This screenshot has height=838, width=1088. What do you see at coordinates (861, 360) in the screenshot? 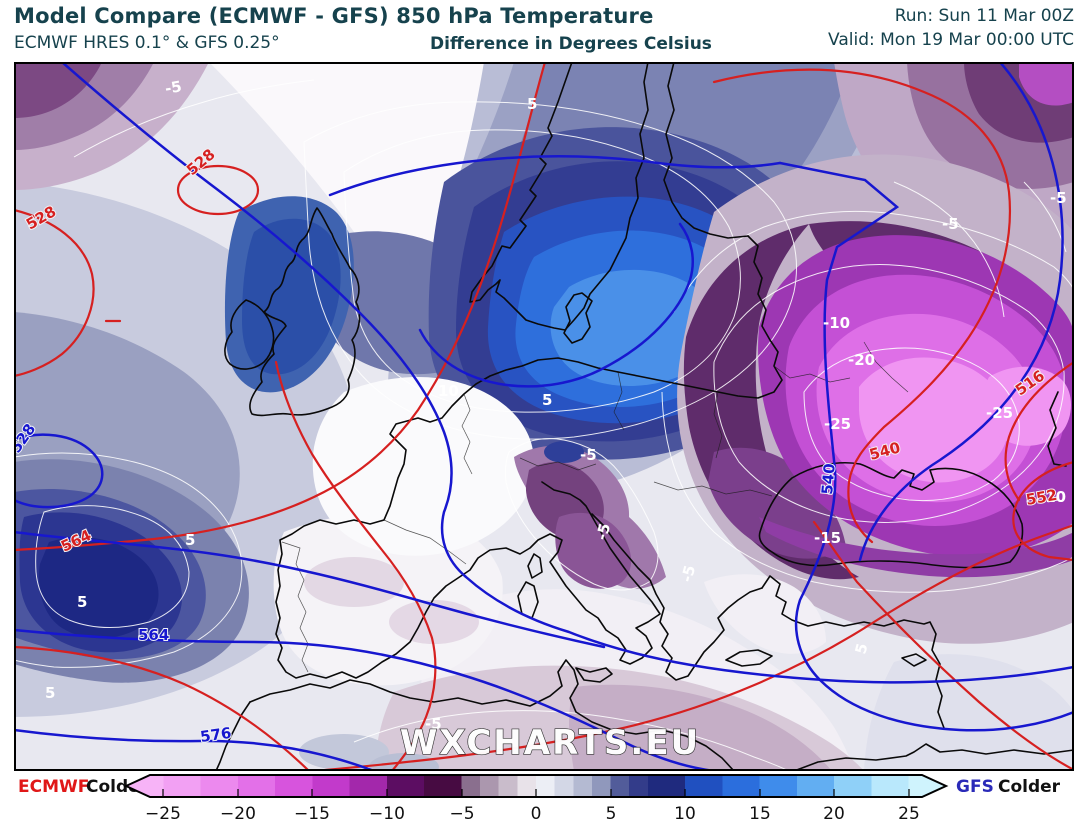
I see `diff-label: -20` at bounding box center [861, 360].